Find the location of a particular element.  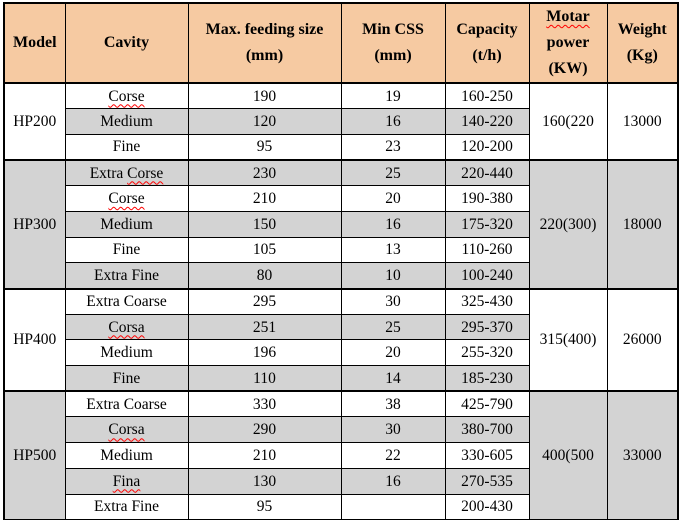

capacity-cell: 200-430 is located at coordinates (487, 506).